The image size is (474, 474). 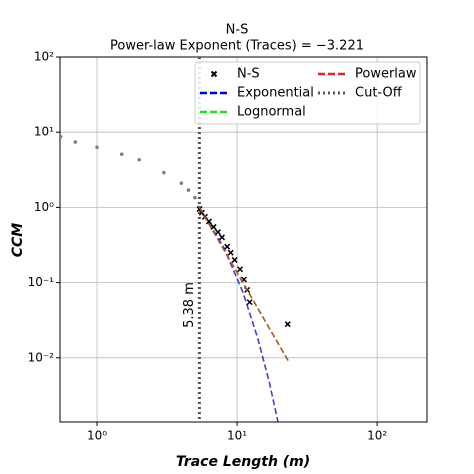 I want to click on y-tick-label: 10², so click(x=44, y=57).